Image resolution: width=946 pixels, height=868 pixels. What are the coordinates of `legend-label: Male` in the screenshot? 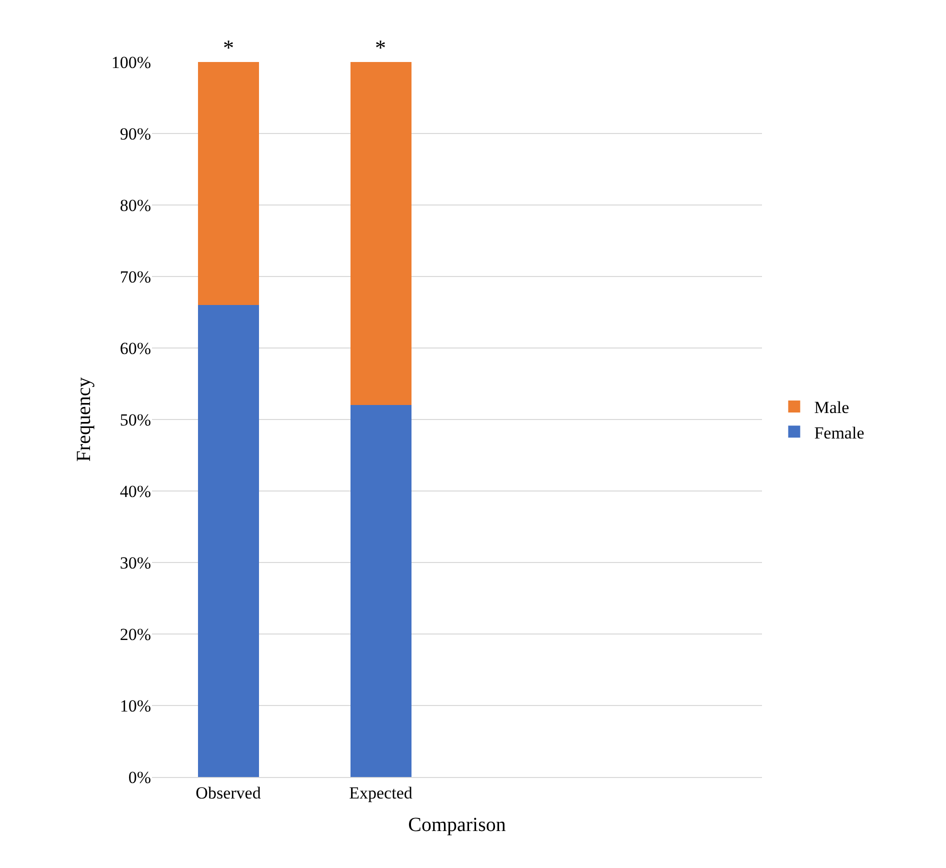 It's located at (832, 408).